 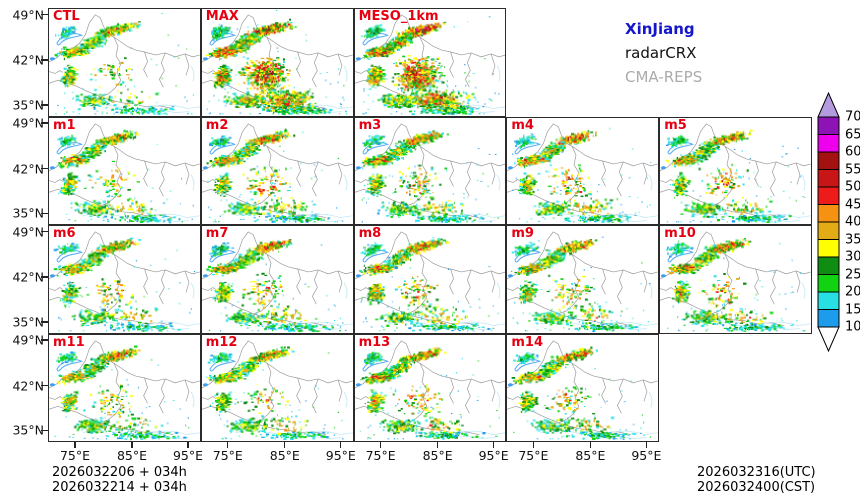 What do you see at coordinates (527, 342) in the screenshot?
I see `panel-label: m14` at bounding box center [527, 342].